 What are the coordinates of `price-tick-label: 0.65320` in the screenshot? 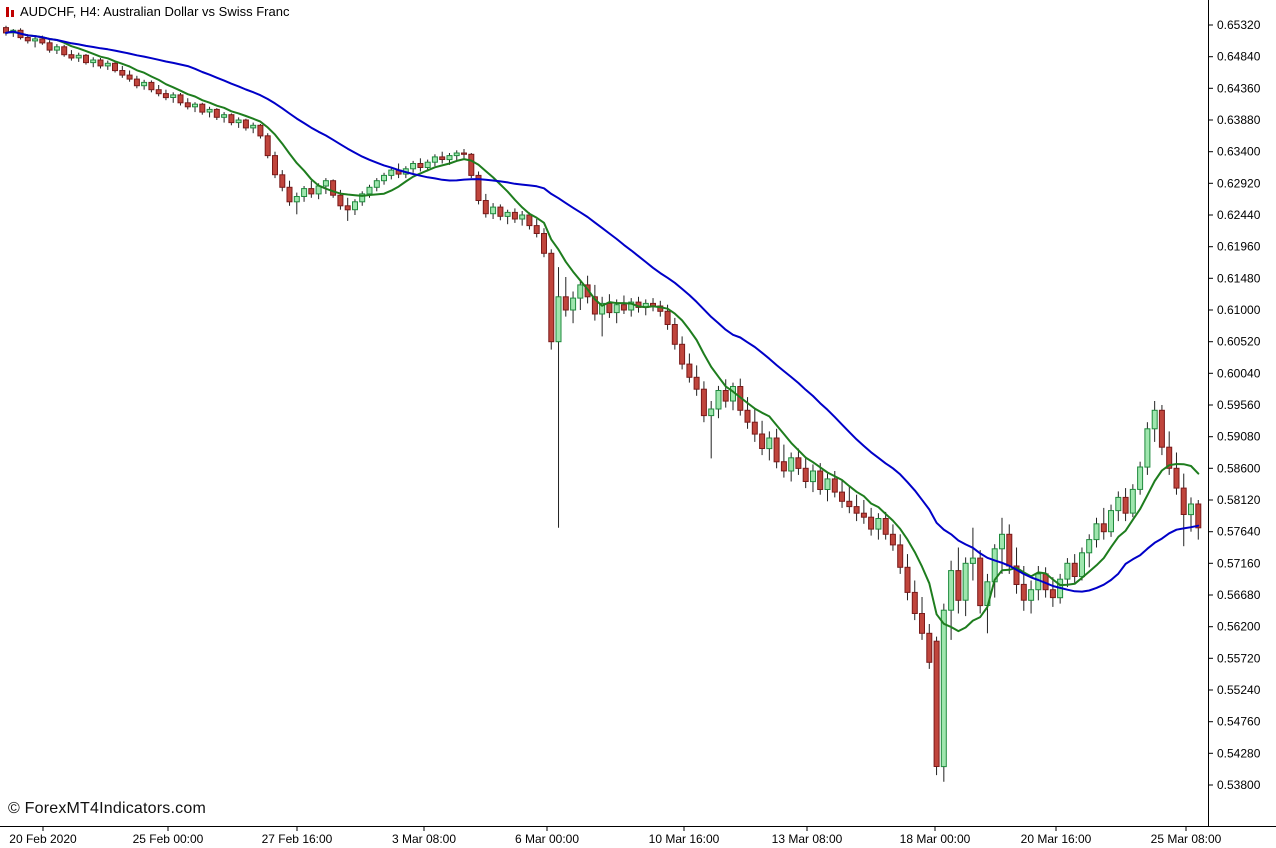 It's located at (1239, 25).